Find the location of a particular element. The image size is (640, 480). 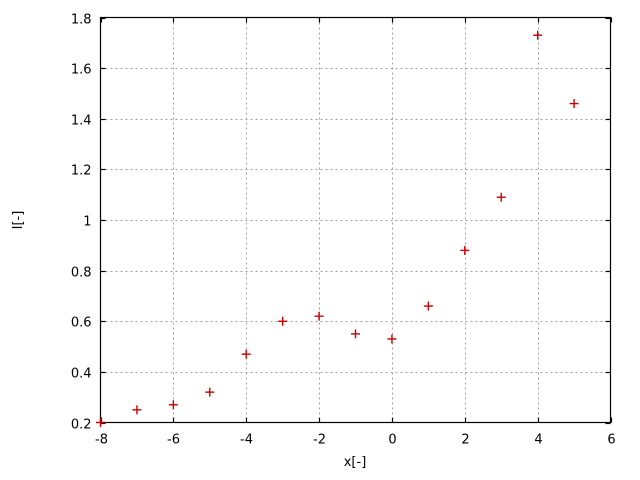

y-tick-label: 0.4 is located at coordinates (81, 374).